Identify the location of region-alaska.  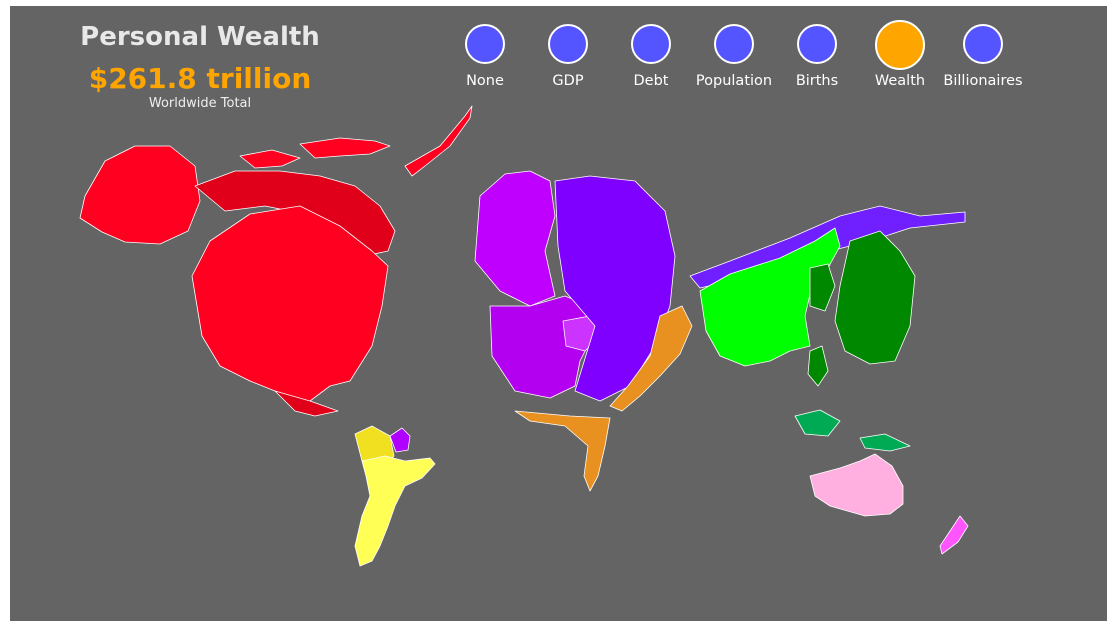
(140, 195).